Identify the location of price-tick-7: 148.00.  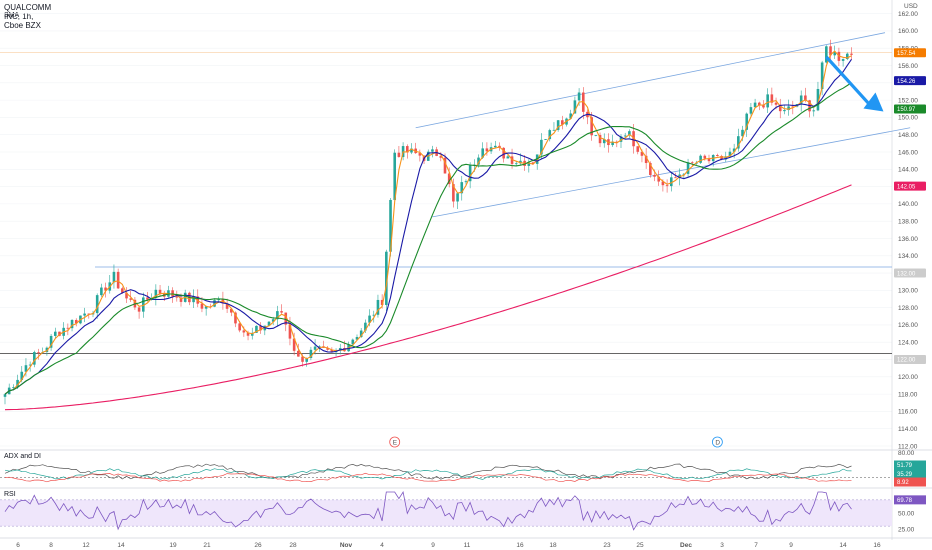
(908, 135).